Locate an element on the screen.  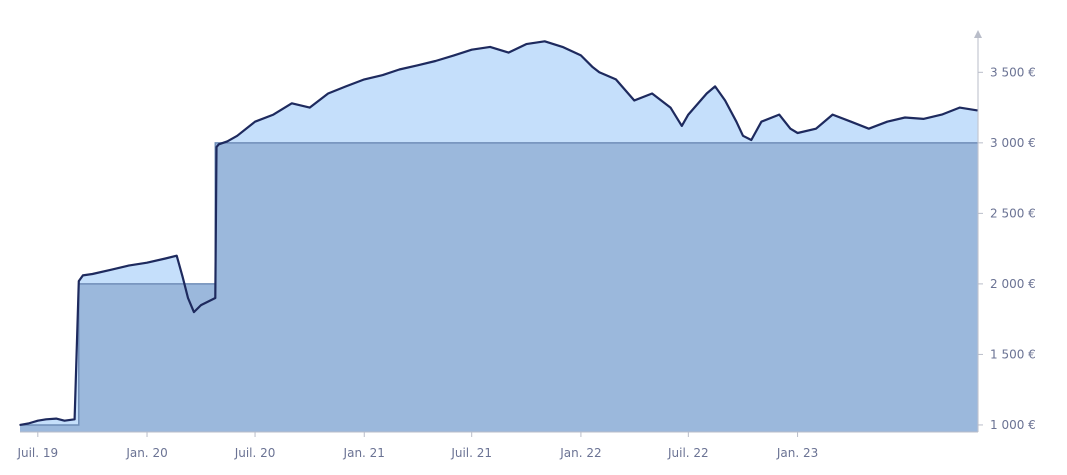
y-tick-label: 1 500 € is located at coordinates (1013, 354).